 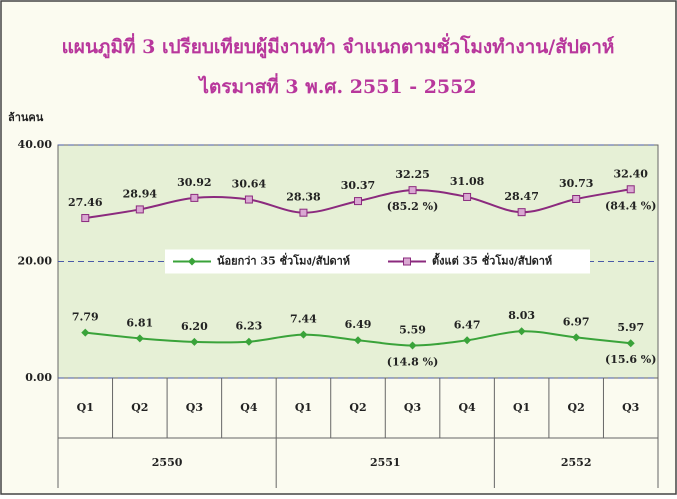 I want to click on data-label: 6.20, so click(x=194, y=326).